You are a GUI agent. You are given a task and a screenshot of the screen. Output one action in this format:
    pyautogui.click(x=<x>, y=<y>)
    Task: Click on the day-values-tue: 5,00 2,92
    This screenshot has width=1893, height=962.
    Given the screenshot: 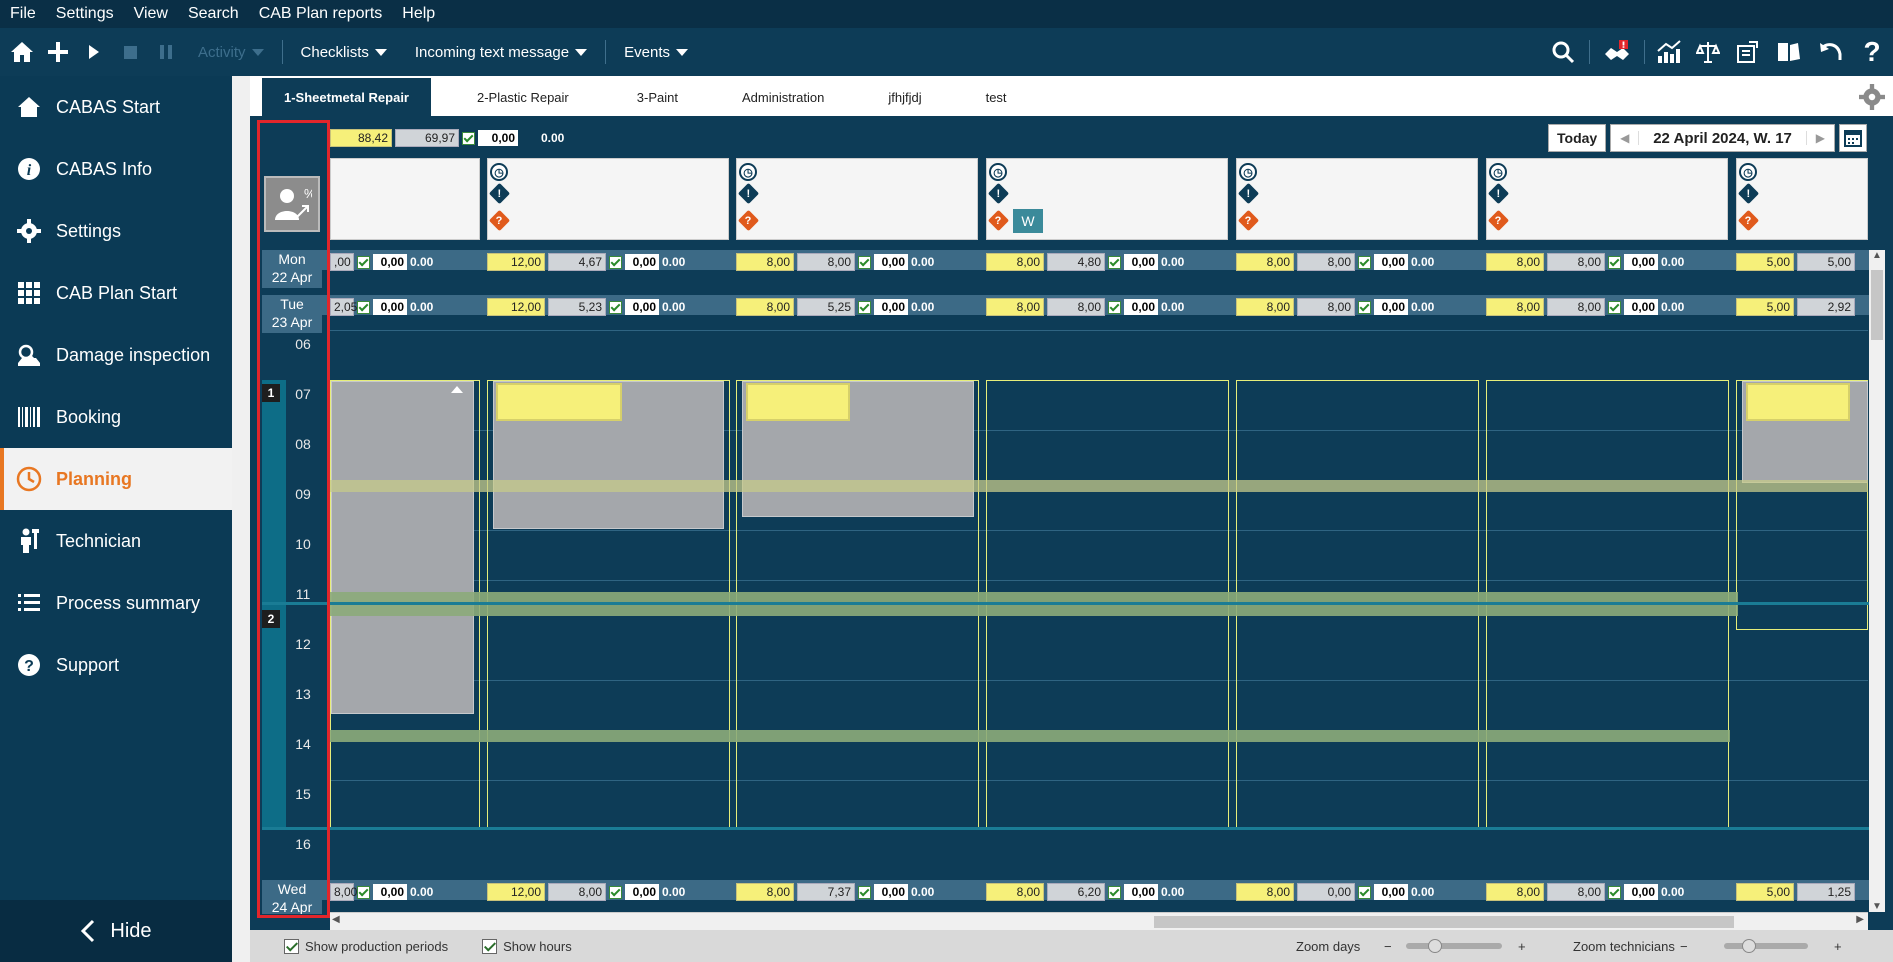 What is the action you would take?
    pyautogui.click(x=1795, y=307)
    